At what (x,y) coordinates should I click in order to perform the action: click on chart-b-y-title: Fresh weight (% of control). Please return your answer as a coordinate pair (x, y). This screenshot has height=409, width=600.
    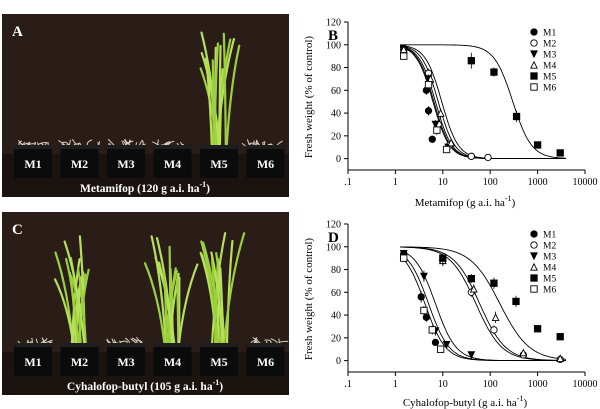
    Looking at the image, I should click on (309, 97).